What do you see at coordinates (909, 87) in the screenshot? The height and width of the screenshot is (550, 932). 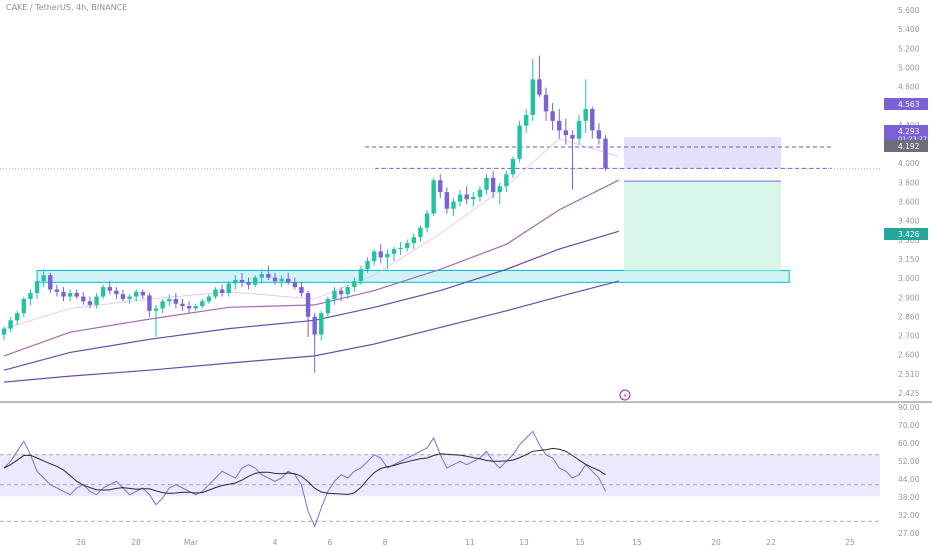 I see `price-tick-label: 4.800` at bounding box center [909, 87].